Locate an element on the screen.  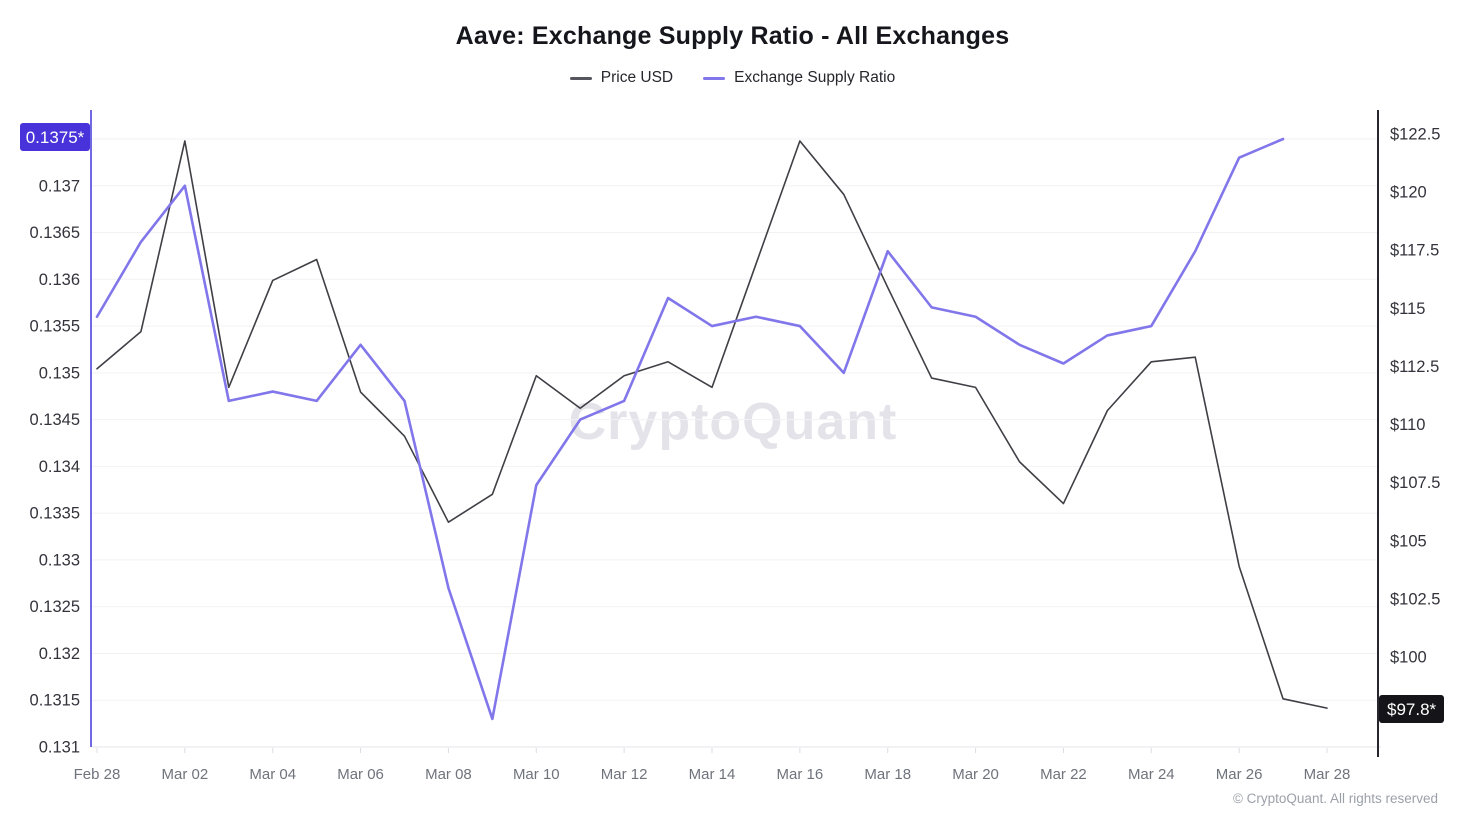
x-tick-label: Feb 28 is located at coordinates (97, 774).